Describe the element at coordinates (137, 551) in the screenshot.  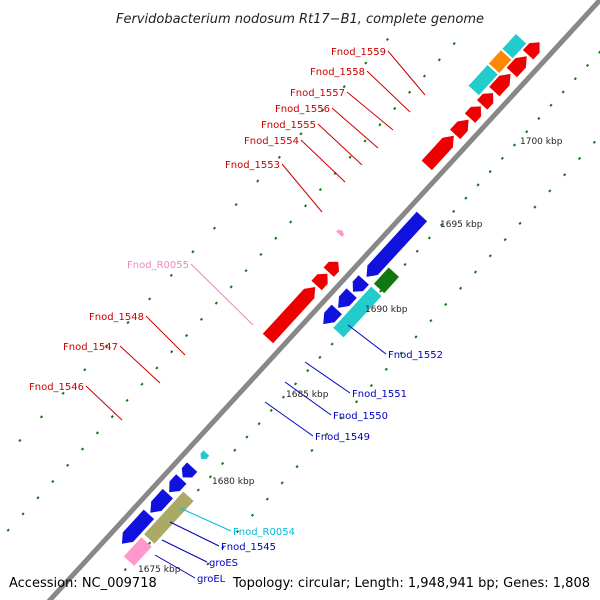
I see `gene-pink-small` at that location.